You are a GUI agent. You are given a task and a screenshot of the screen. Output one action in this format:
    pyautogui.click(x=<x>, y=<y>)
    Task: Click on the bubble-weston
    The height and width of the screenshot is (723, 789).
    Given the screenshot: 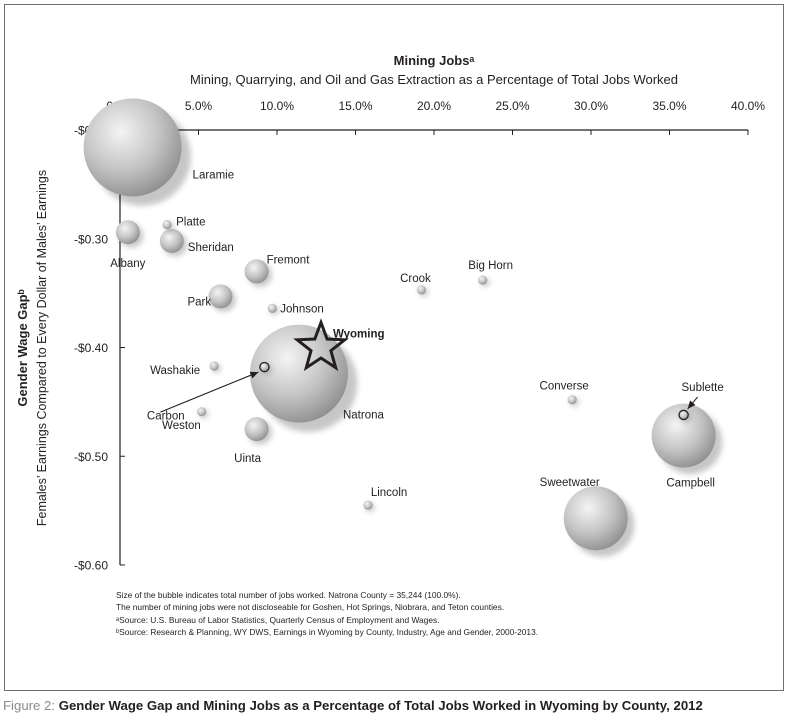 What is the action you would take?
    pyautogui.click(x=265, y=367)
    